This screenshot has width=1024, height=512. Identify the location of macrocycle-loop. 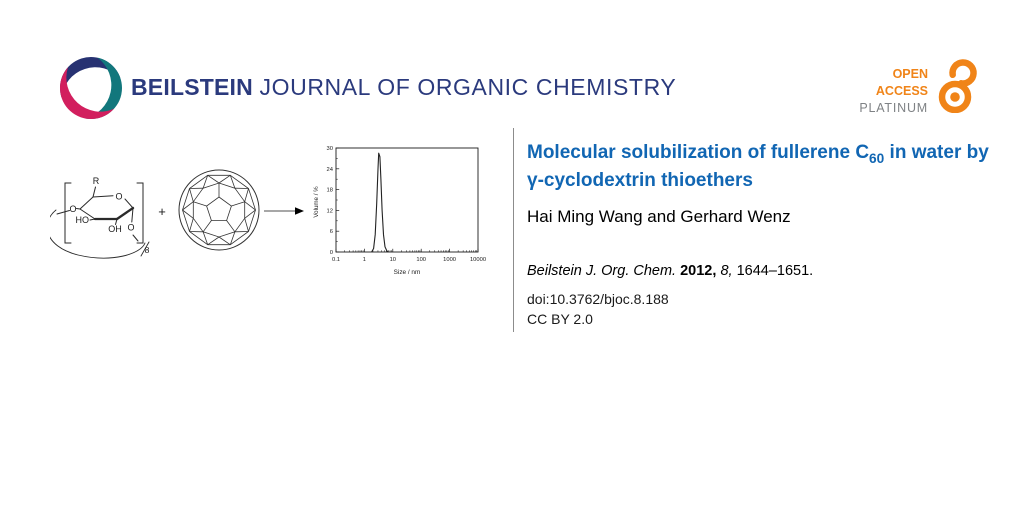
(98, 234).